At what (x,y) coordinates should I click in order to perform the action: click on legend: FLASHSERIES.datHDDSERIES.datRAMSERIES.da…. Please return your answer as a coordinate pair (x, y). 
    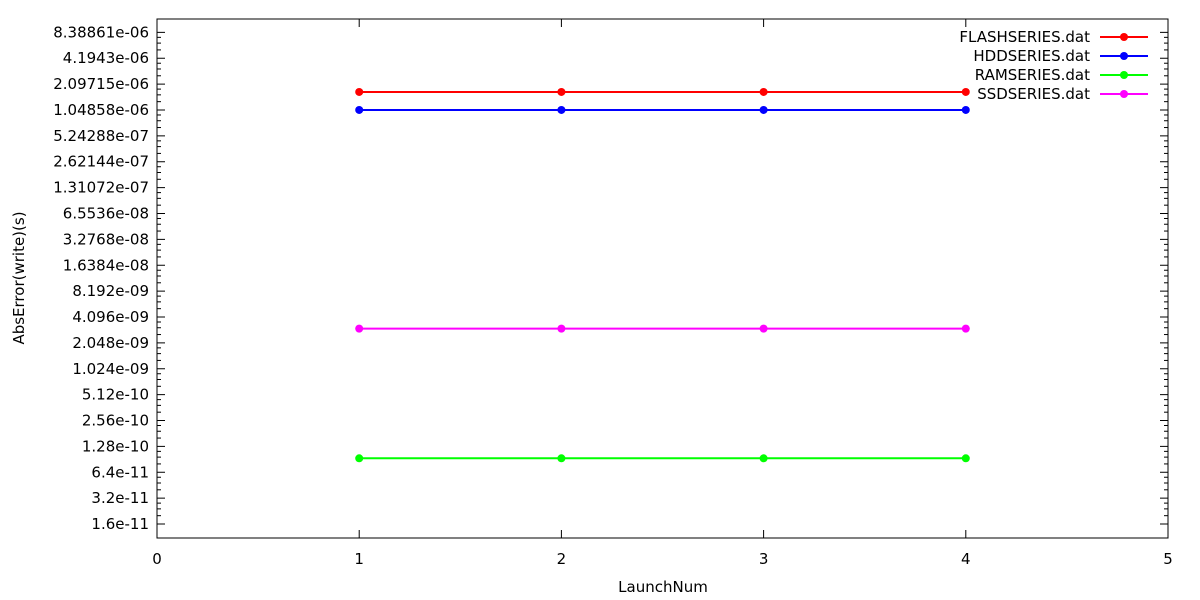
    Looking at the image, I should click on (1053, 65).